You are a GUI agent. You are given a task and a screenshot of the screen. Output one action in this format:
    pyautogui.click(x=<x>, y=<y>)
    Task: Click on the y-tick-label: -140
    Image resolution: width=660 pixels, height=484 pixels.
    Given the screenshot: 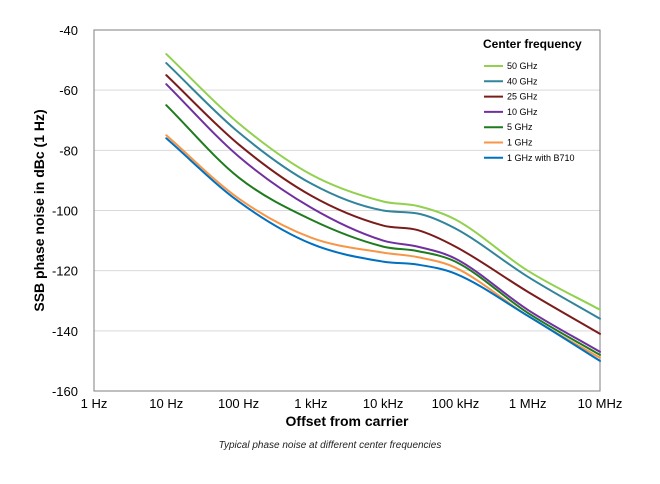 What is the action you would take?
    pyautogui.click(x=65, y=331)
    